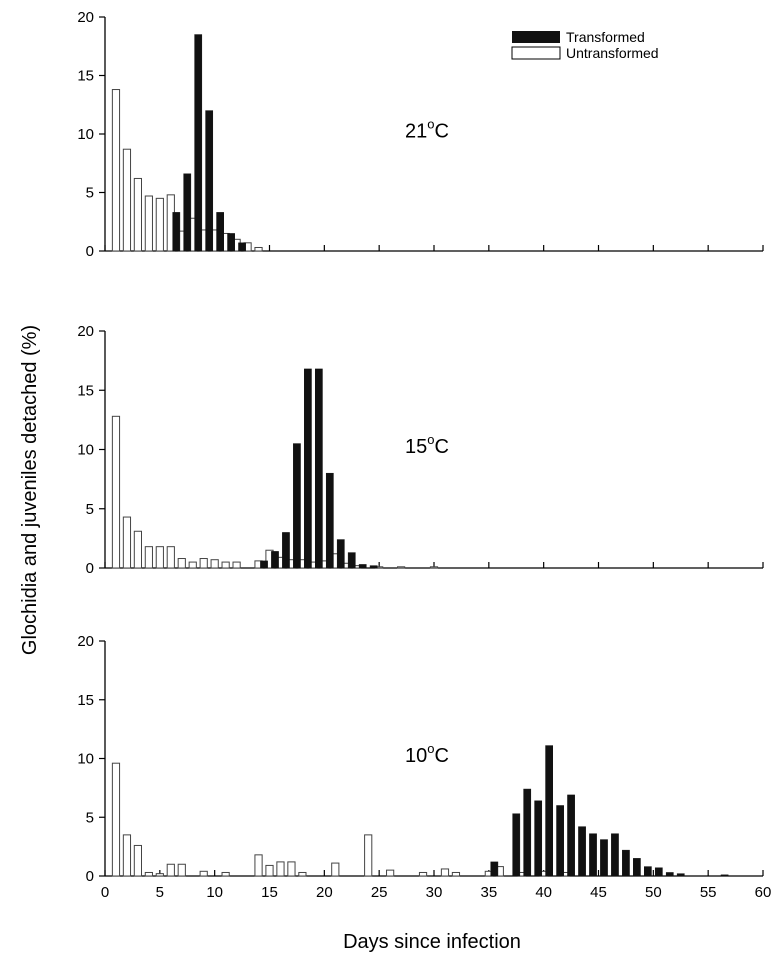 The width and height of the screenshot is (774, 961). I want to click on x-tick-label: 15, so click(269, 892).